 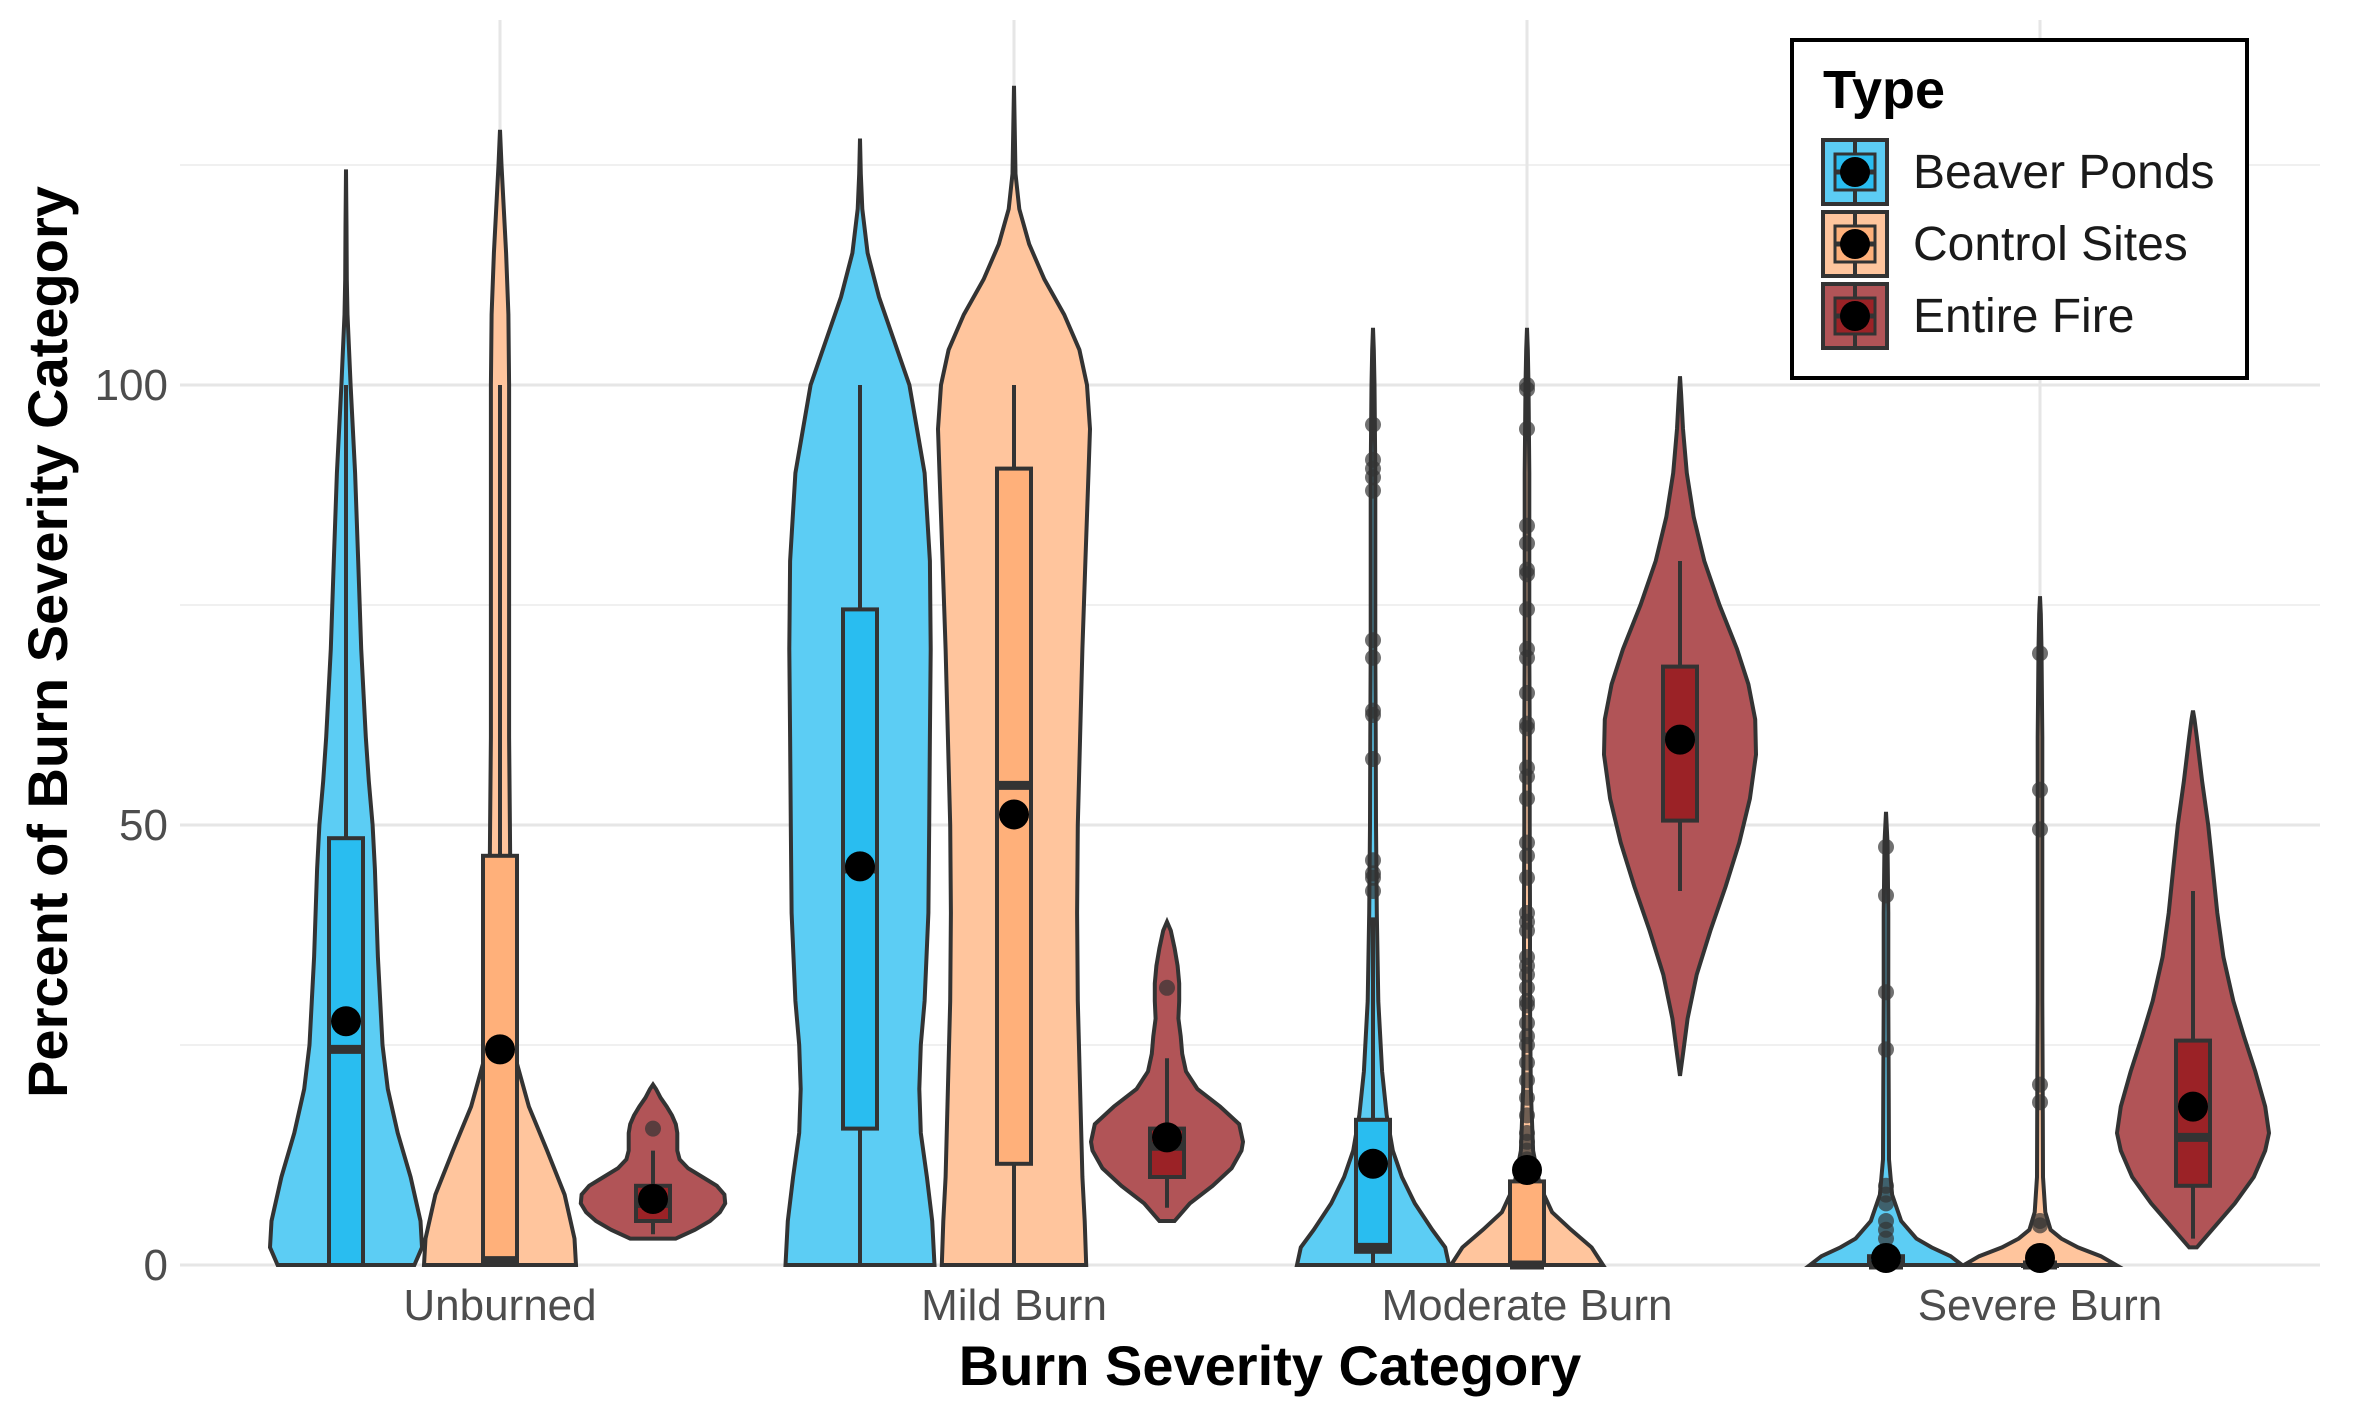 I want to click on legend-label: Control Sites, so click(x=2050, y=244).